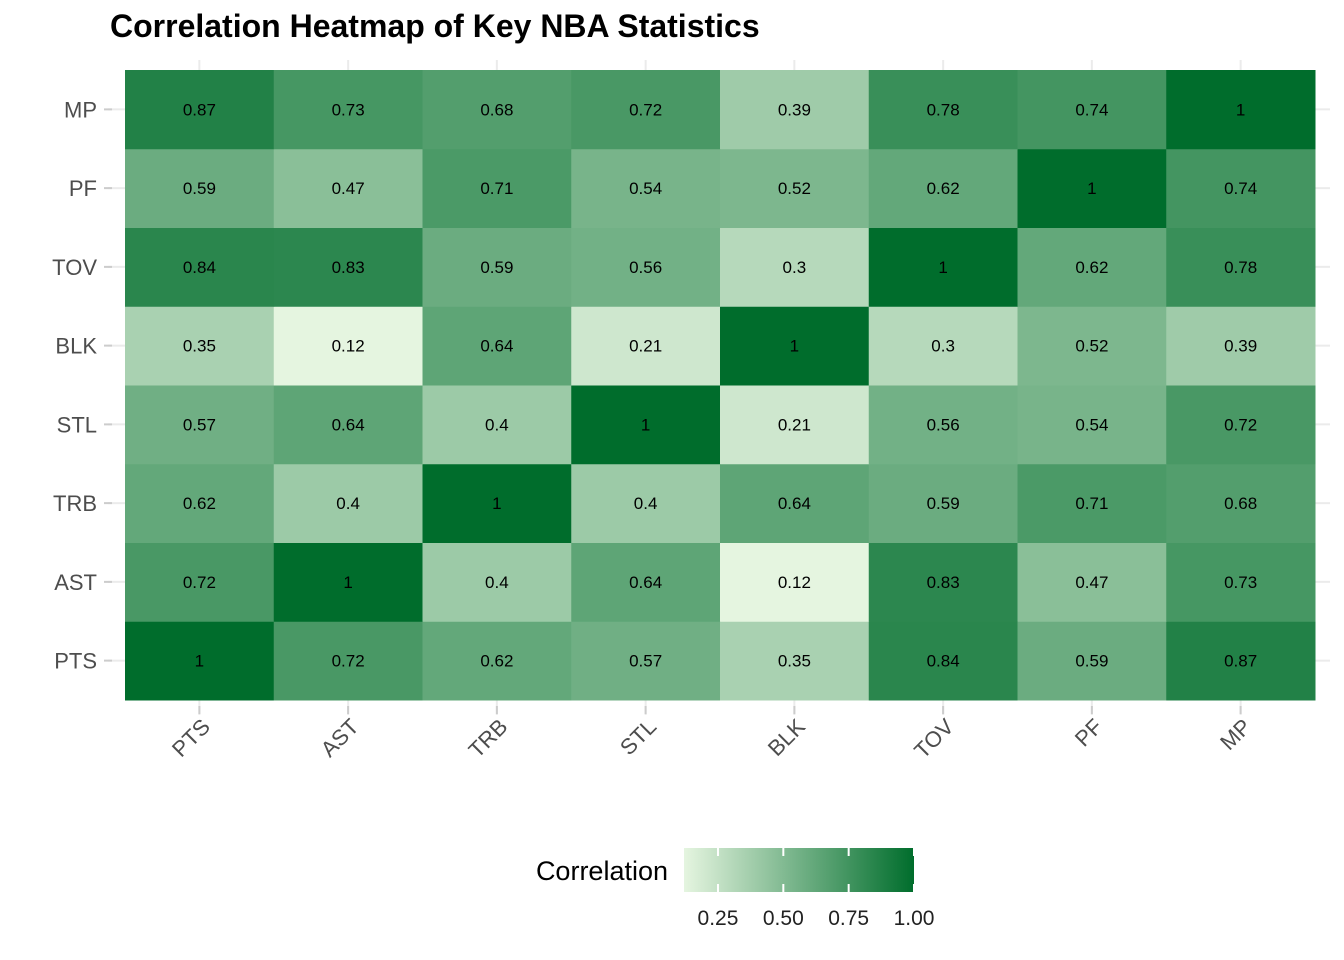 Image resolution: width=1344 pixels, height=960 pixels. What do you see at coordinates (75, 661) in the screenshot?
I see `y-tick-label: PTS` at bounding box center [75, 661].